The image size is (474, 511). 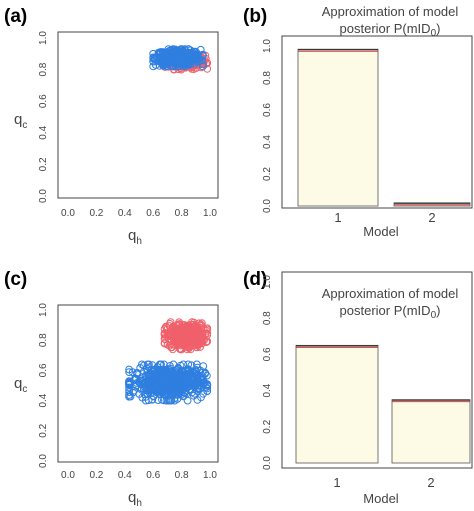 I want to click on panel-b-plot-box, so click(x=377, y=122).